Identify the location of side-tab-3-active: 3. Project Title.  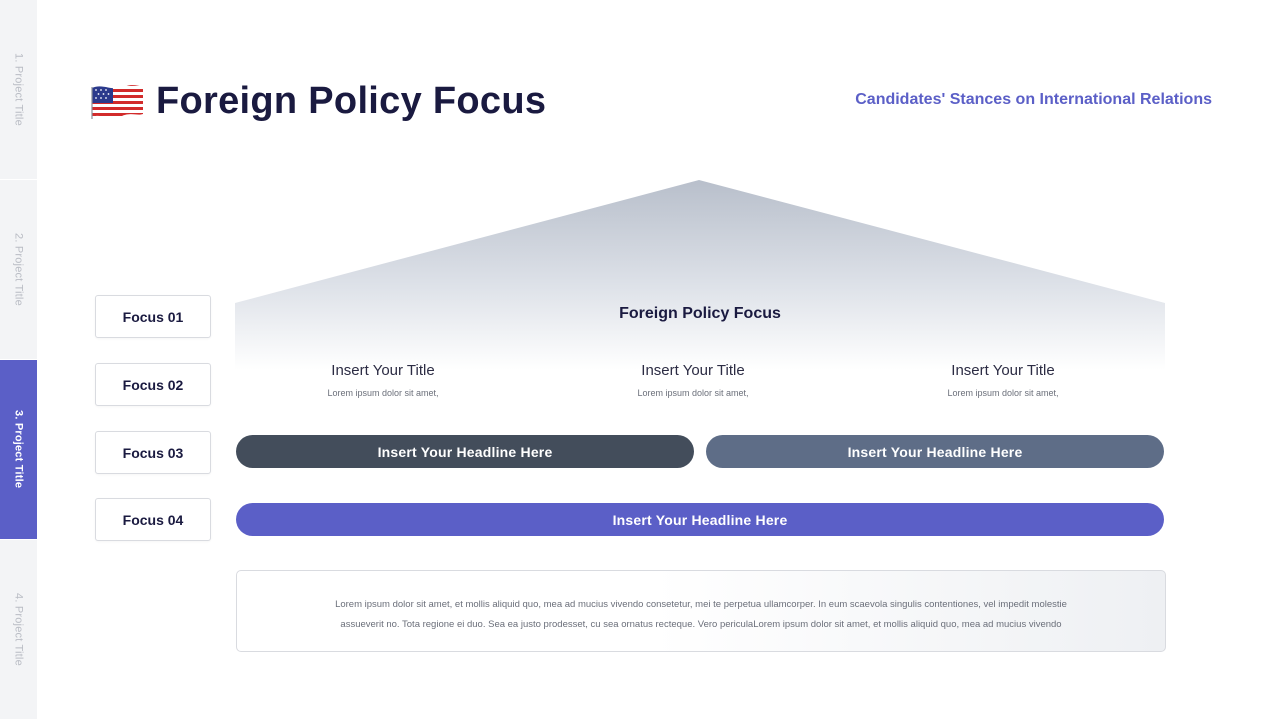
(18, 450).